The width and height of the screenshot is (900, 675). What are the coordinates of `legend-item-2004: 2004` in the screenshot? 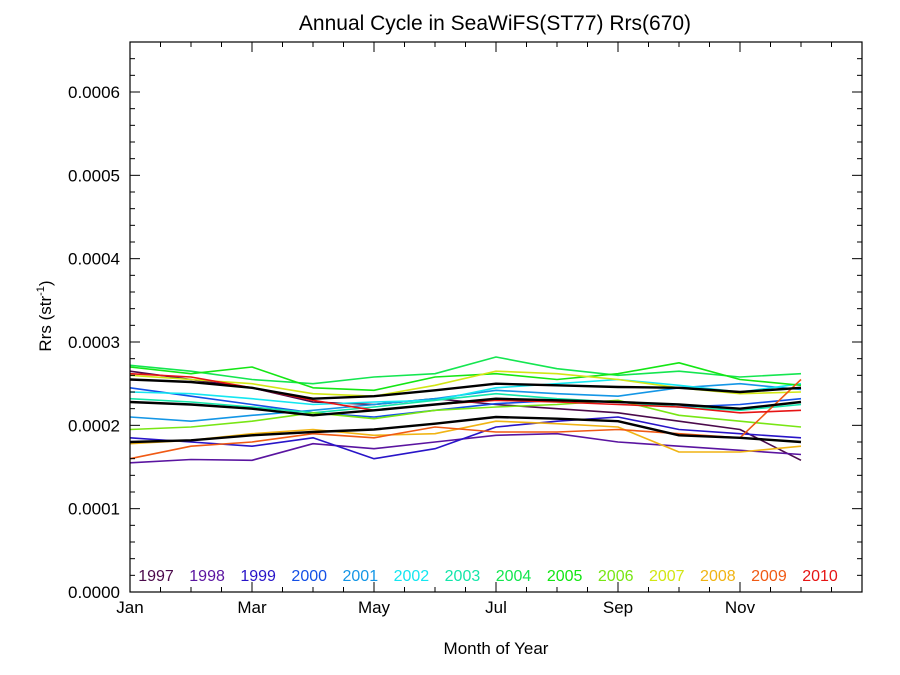 It's located at (514, 576).